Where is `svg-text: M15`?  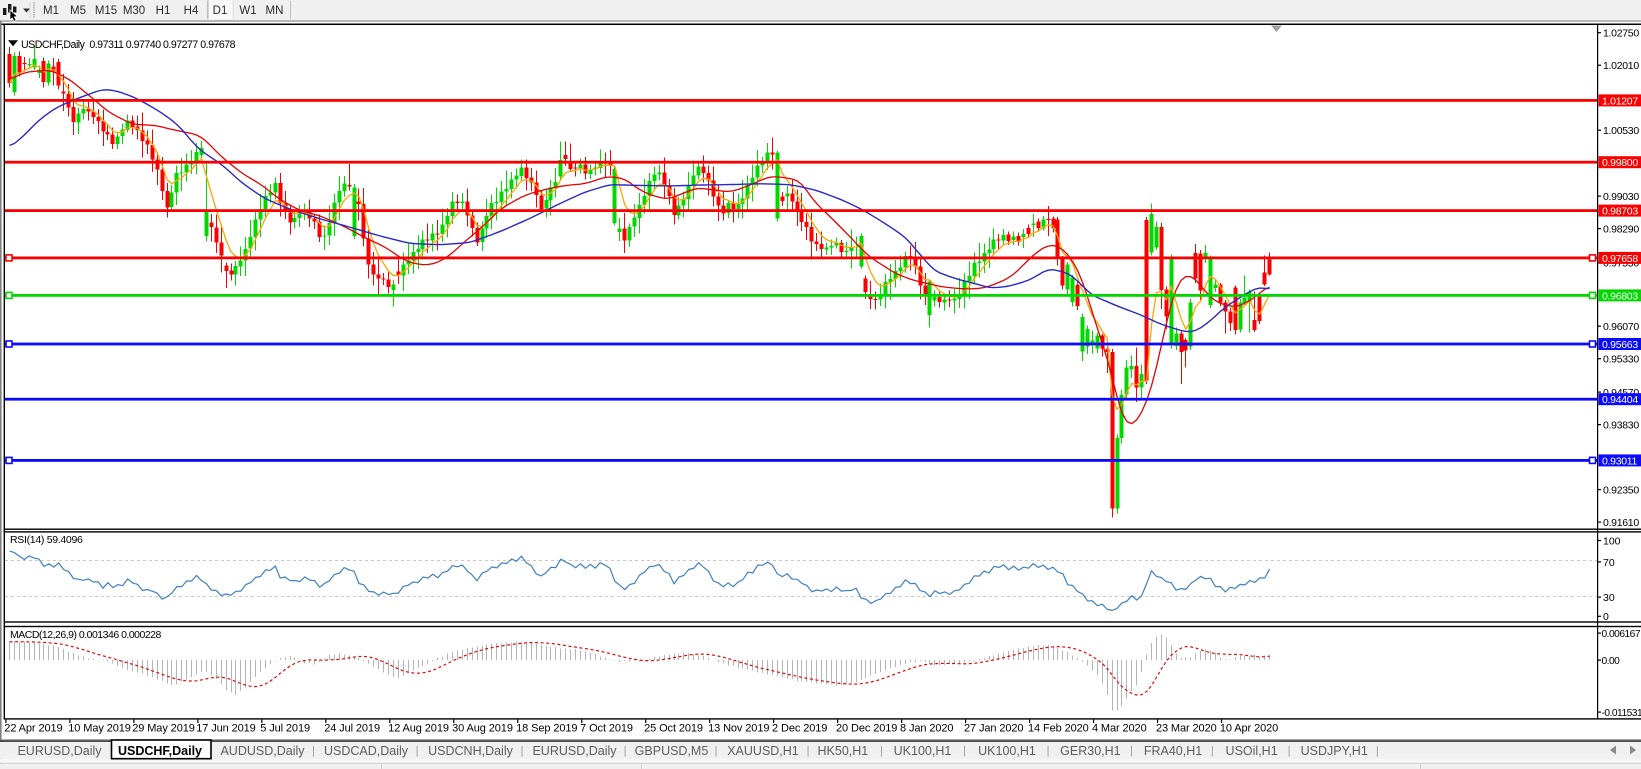 svg-text: M15 is located at coordinates (106, 11).